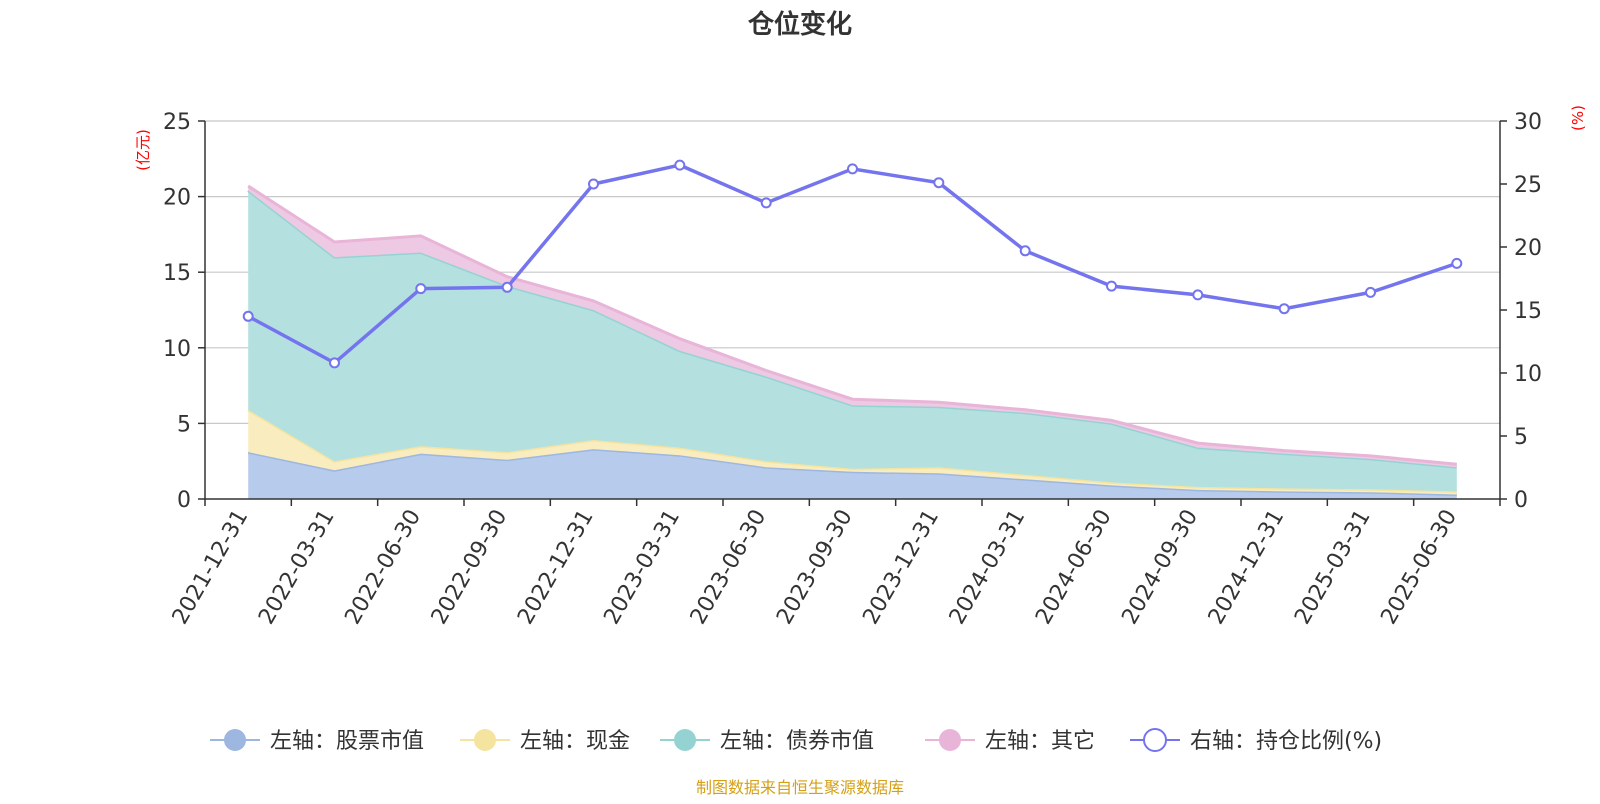 This screenshot has width=1600, height=804. I want to click on legend-label: 左轴：股票市值, so click(347, 741).